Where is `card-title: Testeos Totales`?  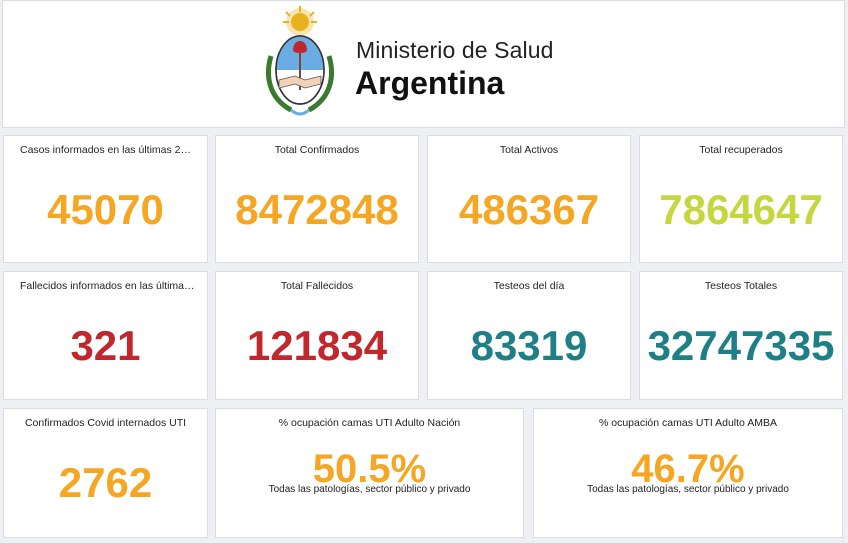 card-title: Testeos Totales is located at coordinates (741, 286).